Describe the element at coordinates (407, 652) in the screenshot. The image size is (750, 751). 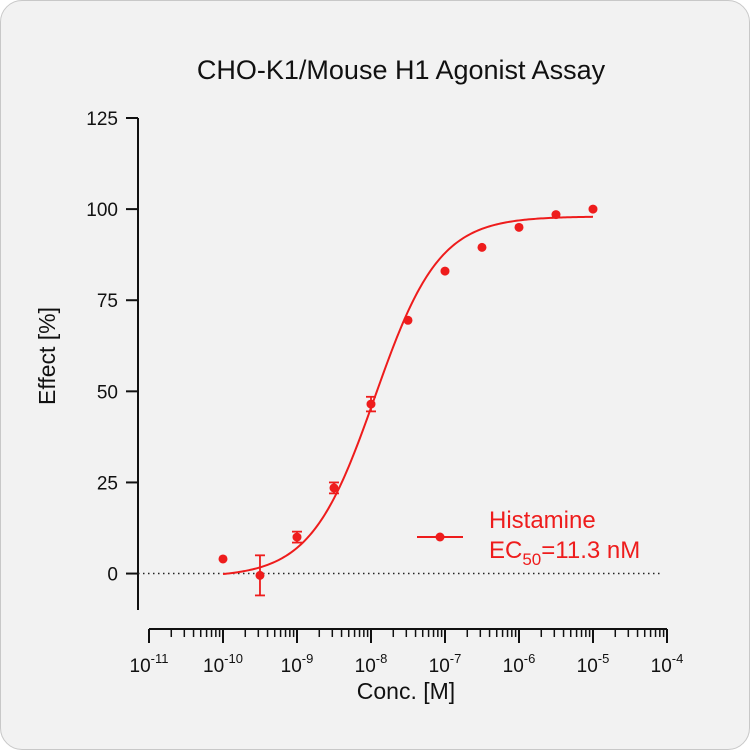
I see `x-axis: 10⁻¹¹ 10⁻¹⁰ 10⁻⁹ 10⁻⁸ 10⁻⁷ 10⁻⁶ 10⁻⁵ 10⁻⁴` at that location.